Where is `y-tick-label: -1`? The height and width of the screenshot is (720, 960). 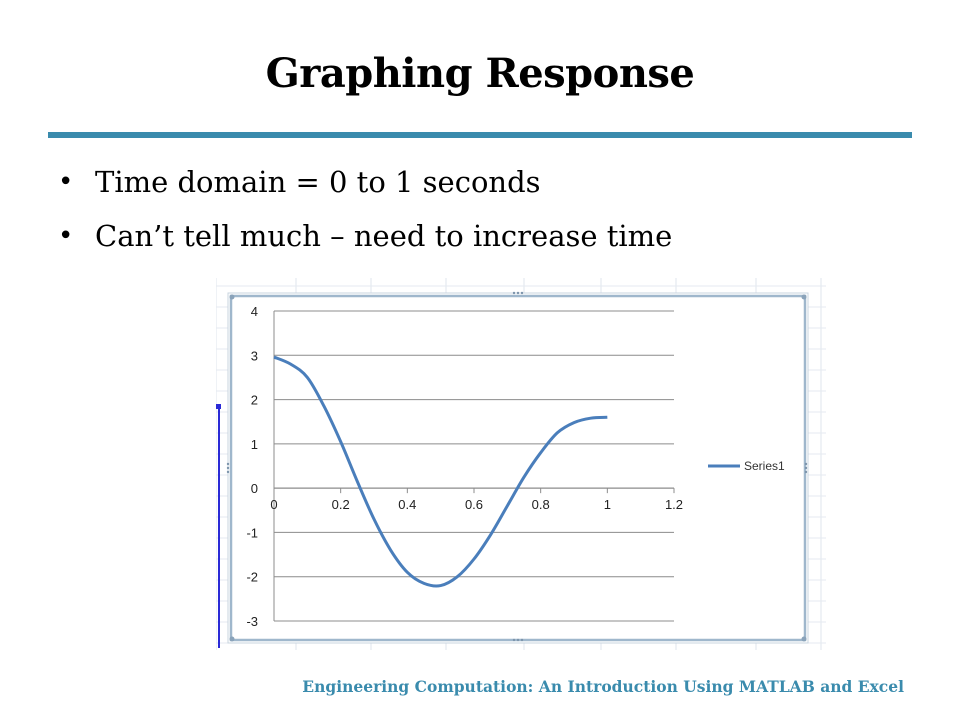 y-tick-label: -1 is located at coordinates (252, 532).